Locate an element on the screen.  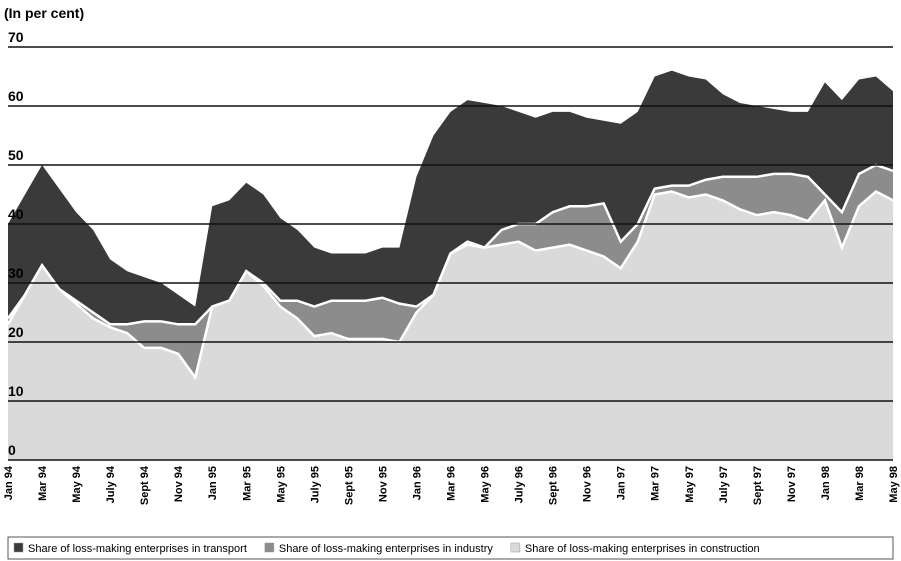
x-tick-label: Mar 96 is located at coordinates (452, 483).